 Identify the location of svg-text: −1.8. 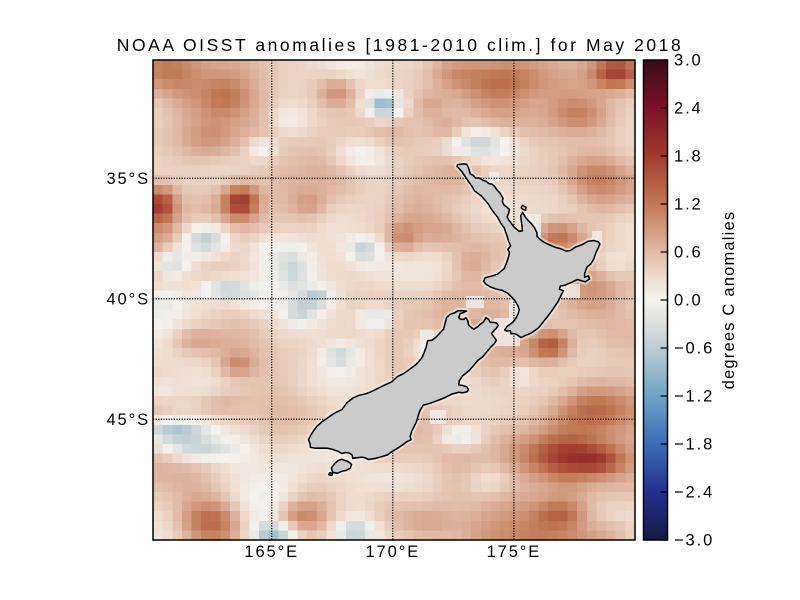
(694, 445).